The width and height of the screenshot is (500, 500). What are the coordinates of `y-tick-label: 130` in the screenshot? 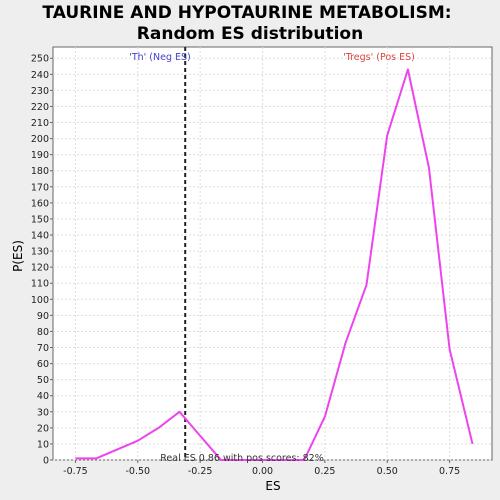 It's located at (40, 252).